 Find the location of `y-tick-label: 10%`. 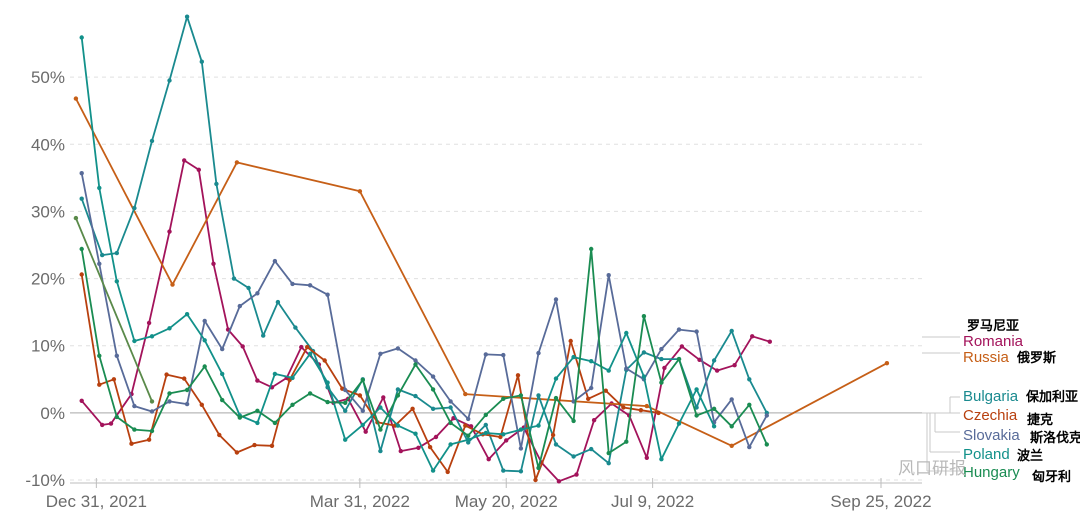

y-tick-label: 10% is located at coordinates (48, 346).